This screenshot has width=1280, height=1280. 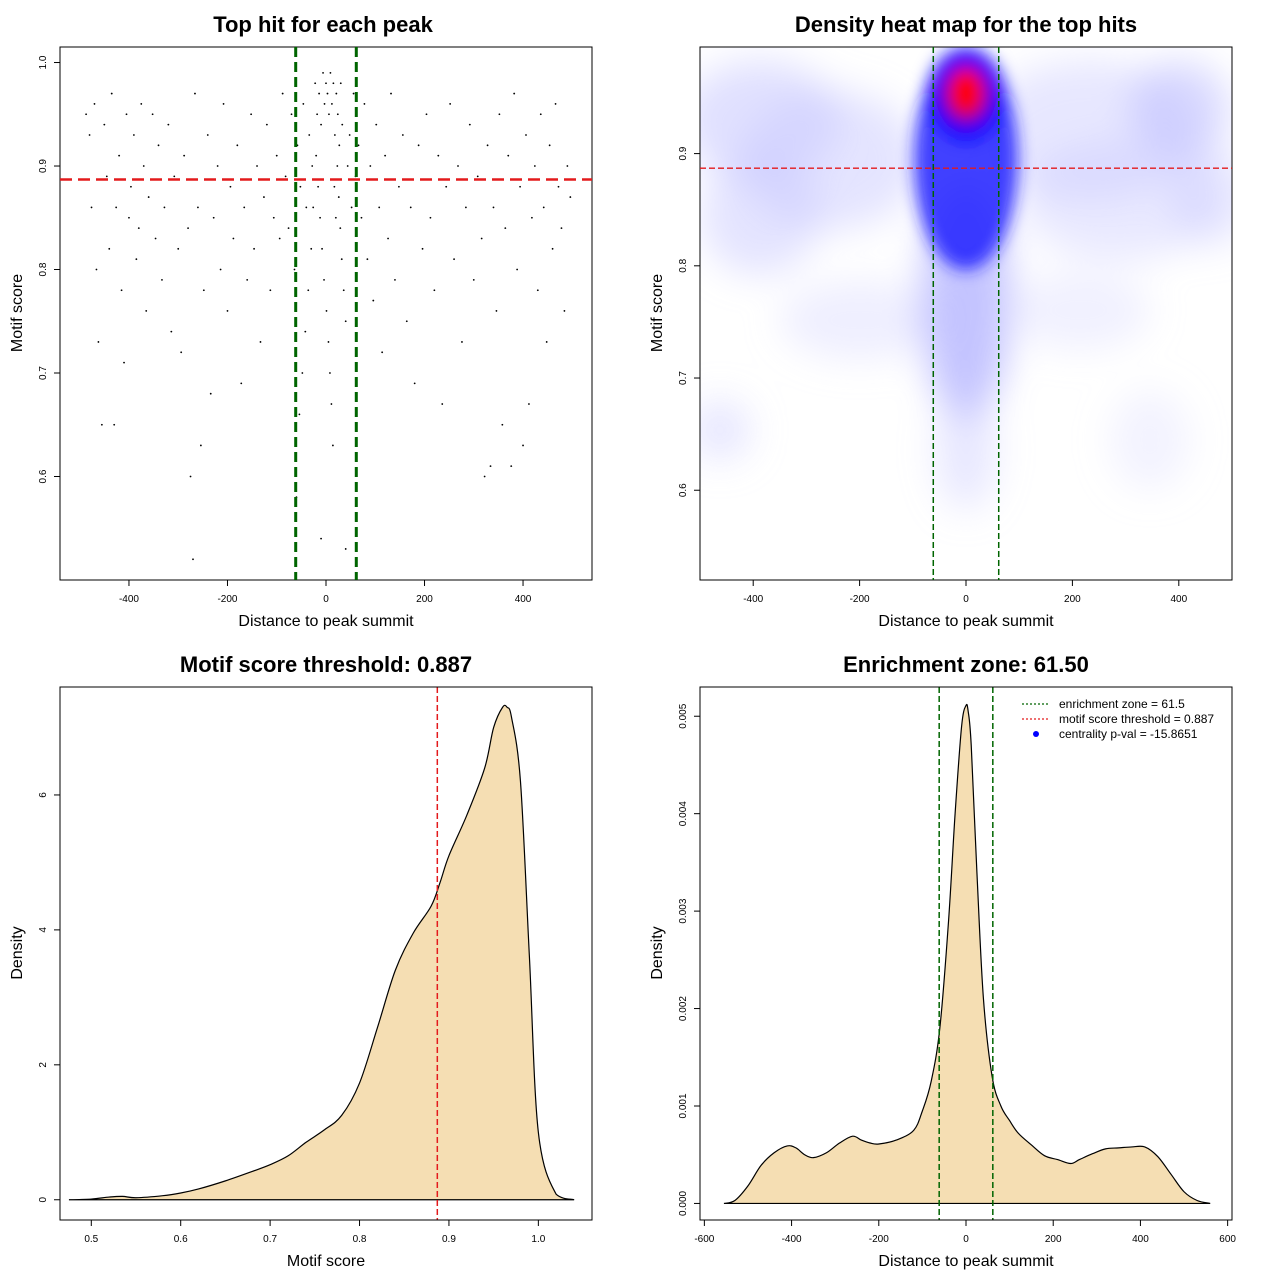 What do you see at coordinates (326, 664) in the screenshot?
I see `score-density-title: Motif score threshold: 0.887` at bounding box center [326, 664].